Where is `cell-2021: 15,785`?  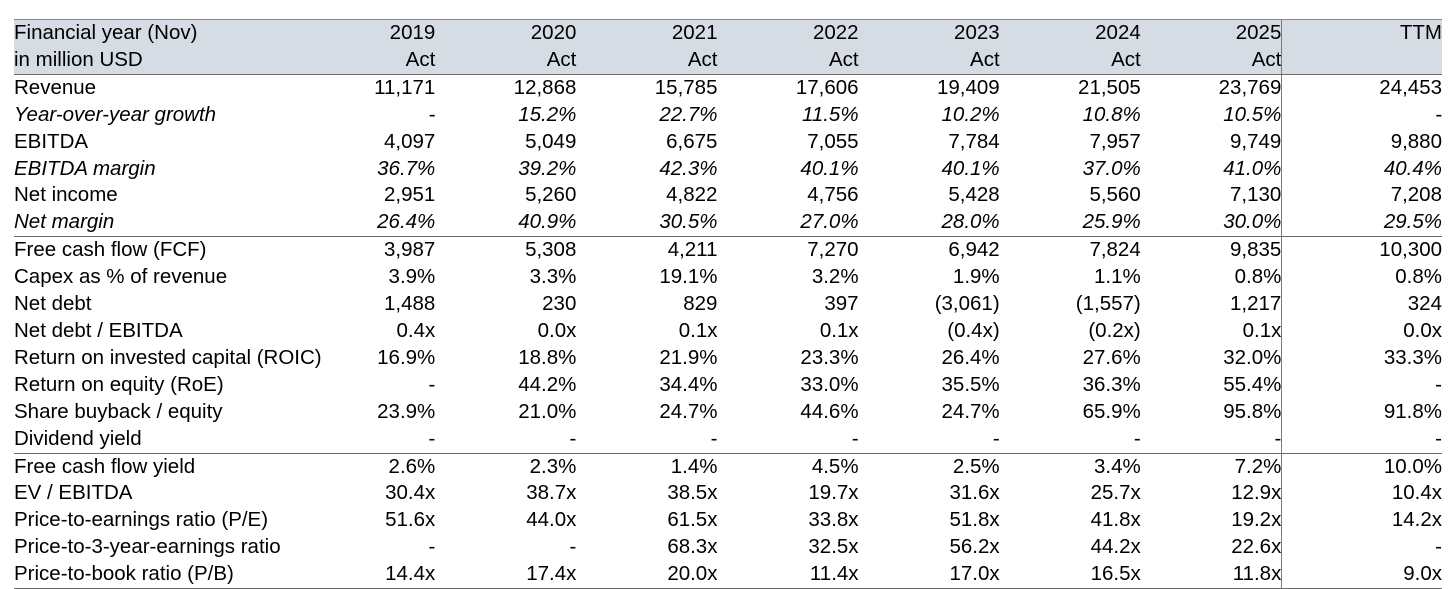
cell-2021: 15,785 is located at coordinates (686, 87).